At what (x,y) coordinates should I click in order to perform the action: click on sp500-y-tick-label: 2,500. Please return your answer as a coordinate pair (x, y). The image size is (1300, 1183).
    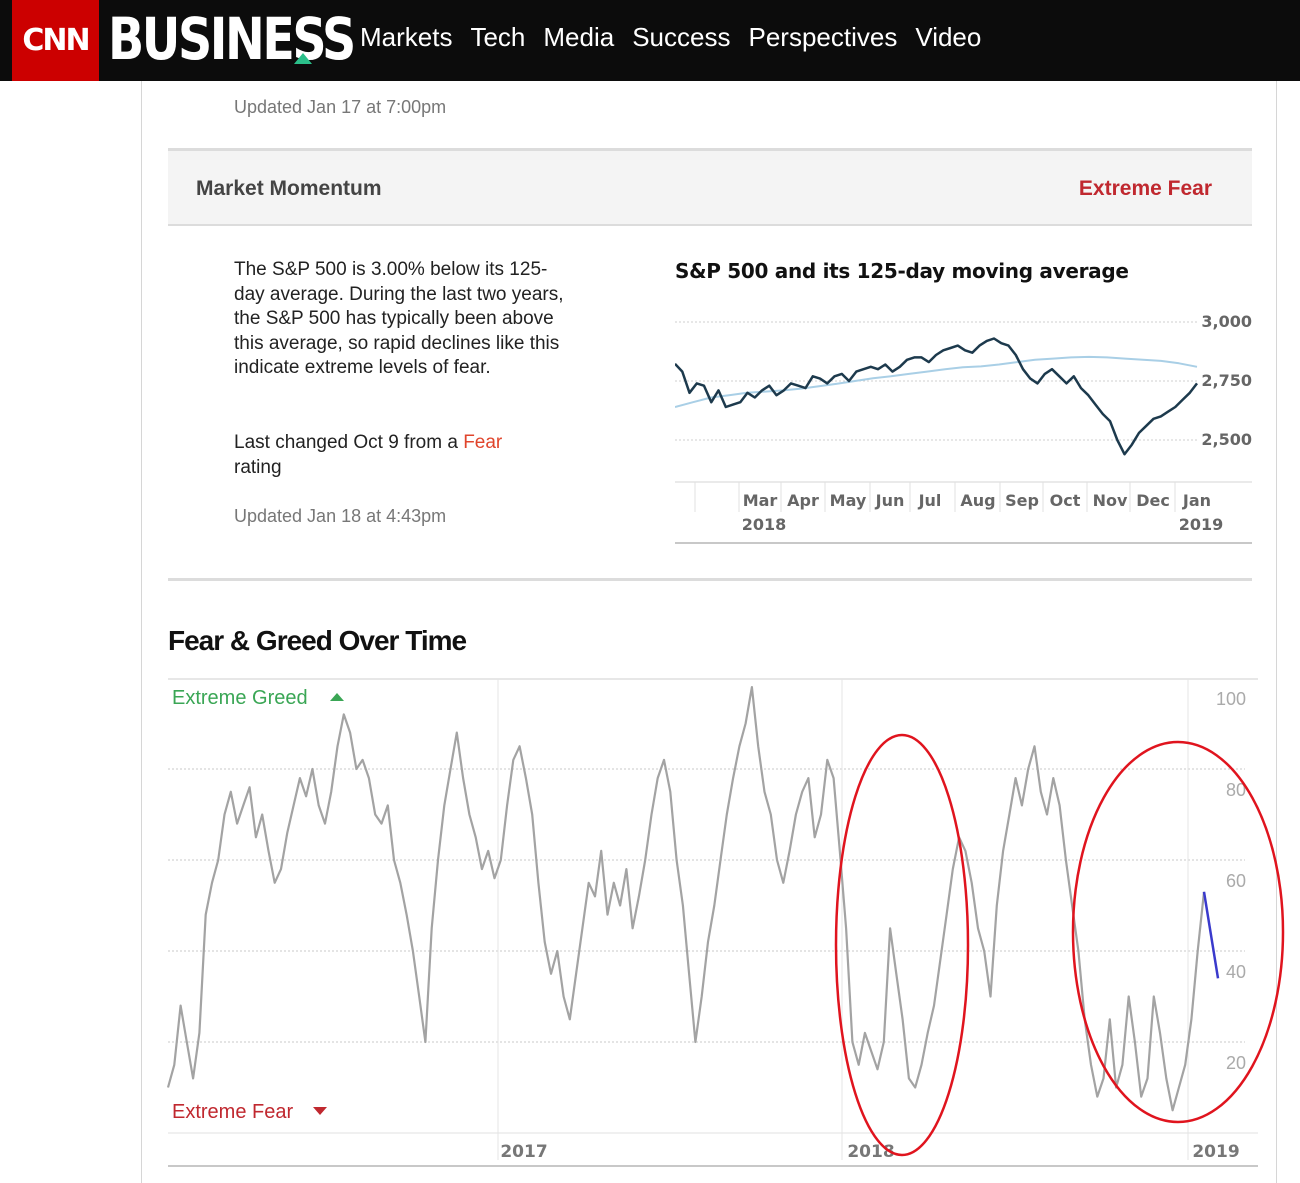
    Looking at the image, I should click on (1226, 439).